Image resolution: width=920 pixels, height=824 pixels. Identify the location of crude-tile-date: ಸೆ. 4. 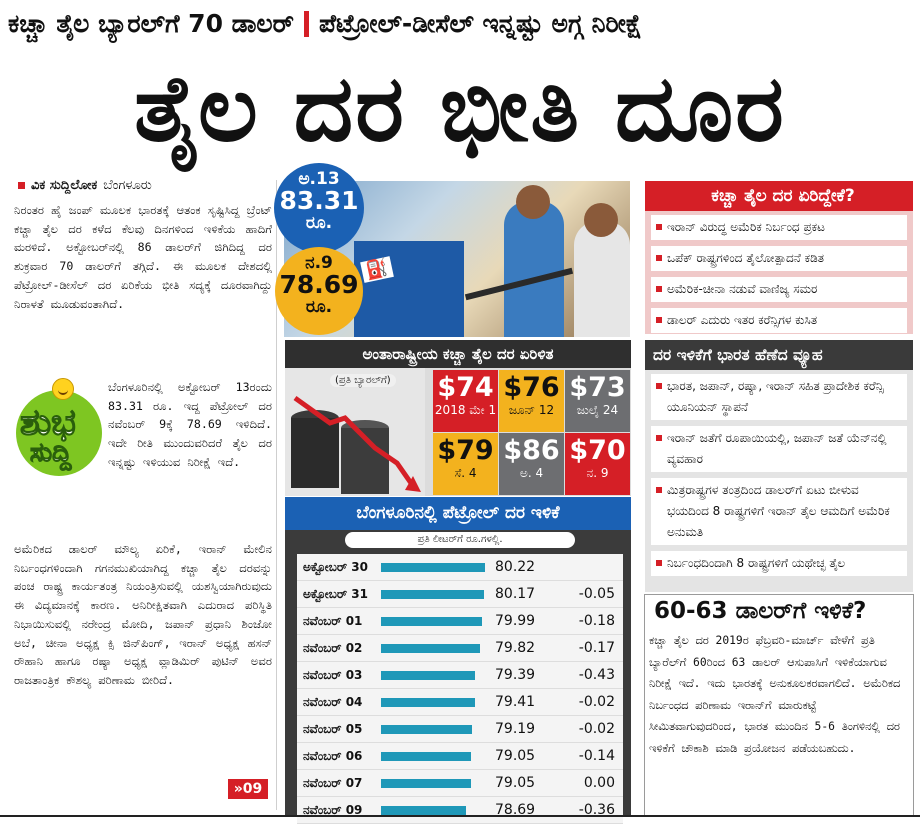
(465, 473).